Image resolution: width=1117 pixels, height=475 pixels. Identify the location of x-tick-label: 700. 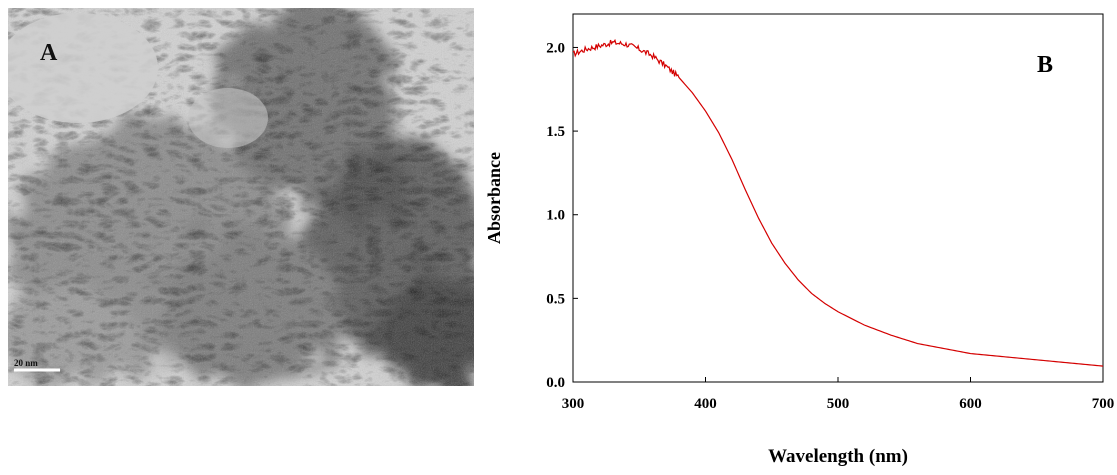
(1103, 404).